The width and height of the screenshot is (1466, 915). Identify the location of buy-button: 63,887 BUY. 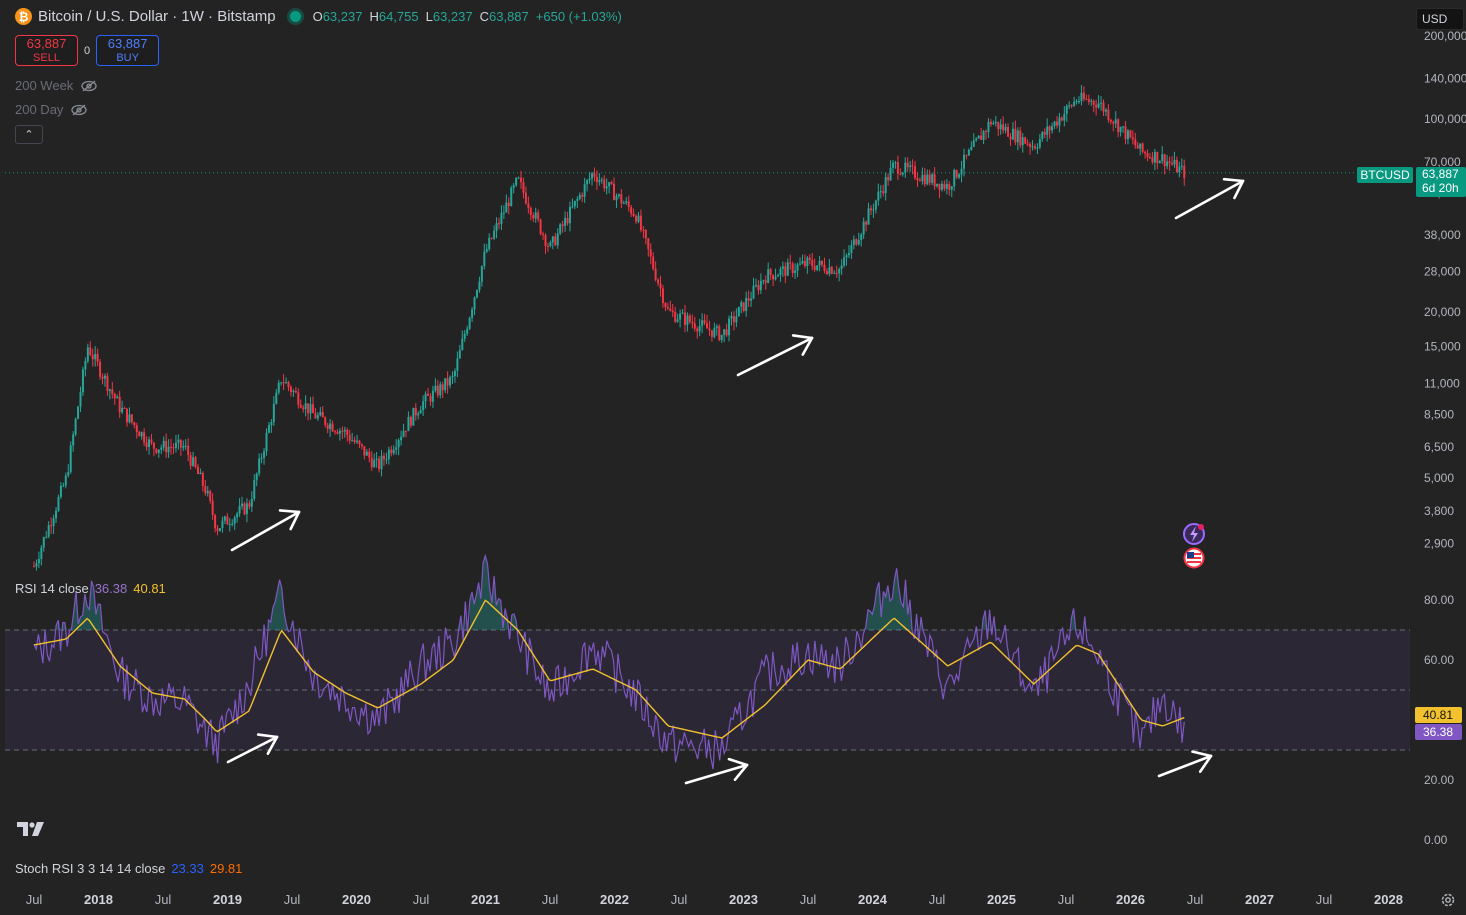
(128, 50).